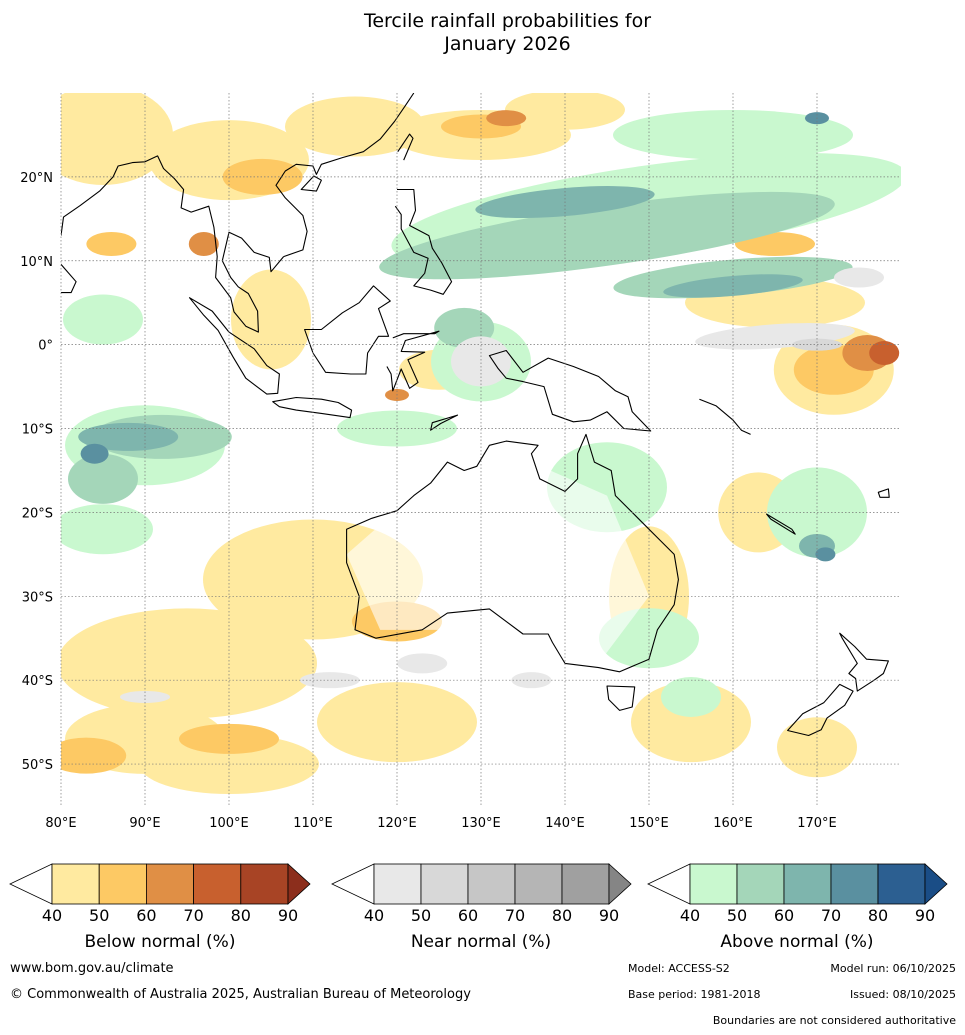 The width and height of the screenshot is (965, 1035). What do you see at coordinates (173, 244) in the screenshot?
I see `mainland-se-asia-coast` at bounding box center [173, 244].